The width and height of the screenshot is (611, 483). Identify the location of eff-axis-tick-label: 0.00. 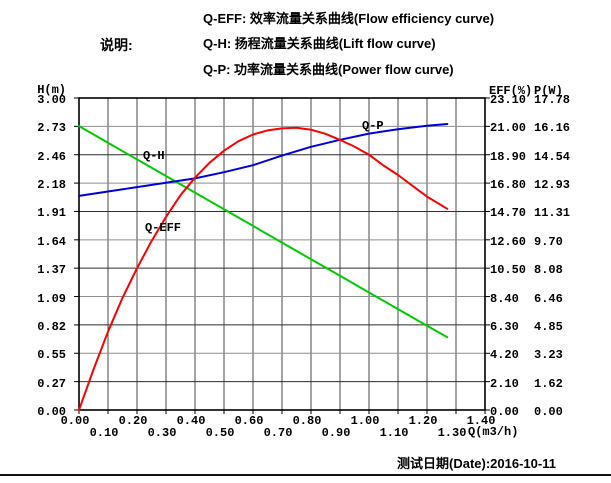
(504, 412).